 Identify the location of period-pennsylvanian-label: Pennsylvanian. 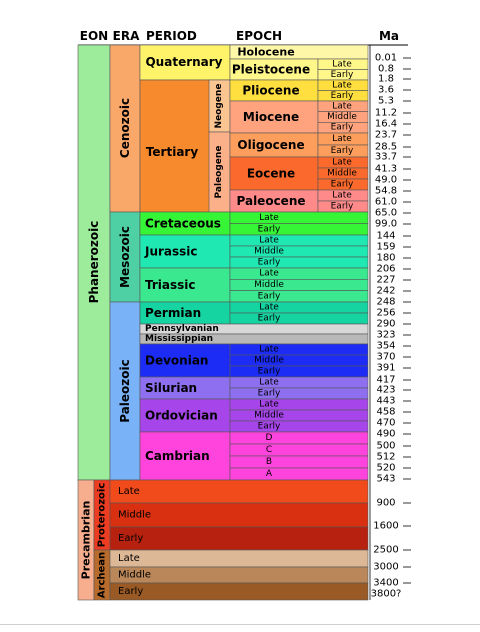
(182, 329).